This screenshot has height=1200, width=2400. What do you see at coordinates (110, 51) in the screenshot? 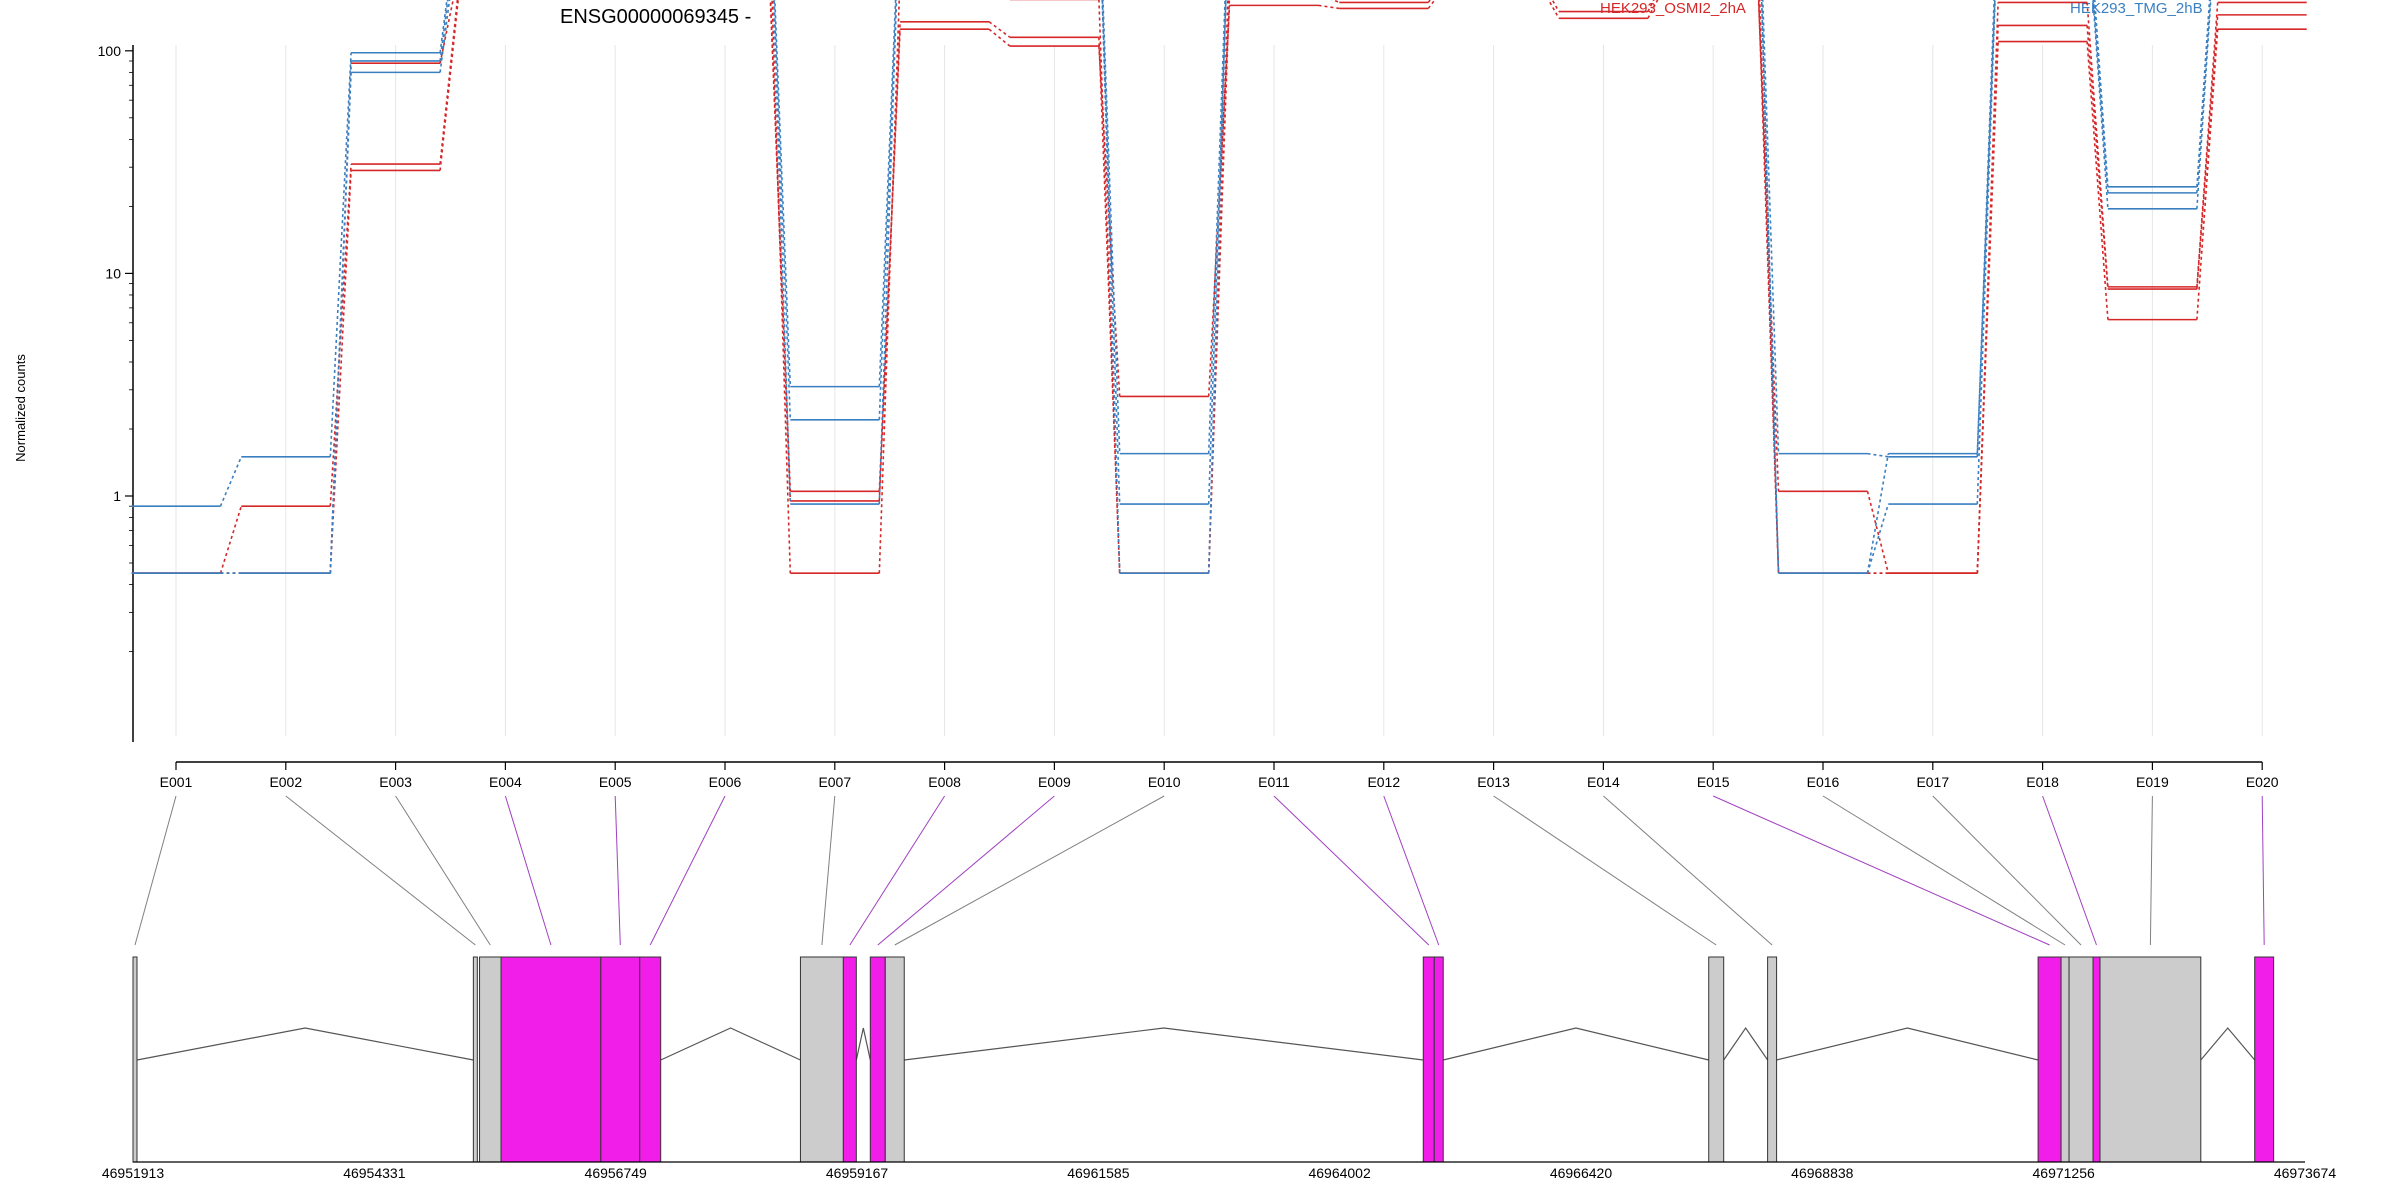
I see `y-tick-label: 100` at bounding box center [110, 51].